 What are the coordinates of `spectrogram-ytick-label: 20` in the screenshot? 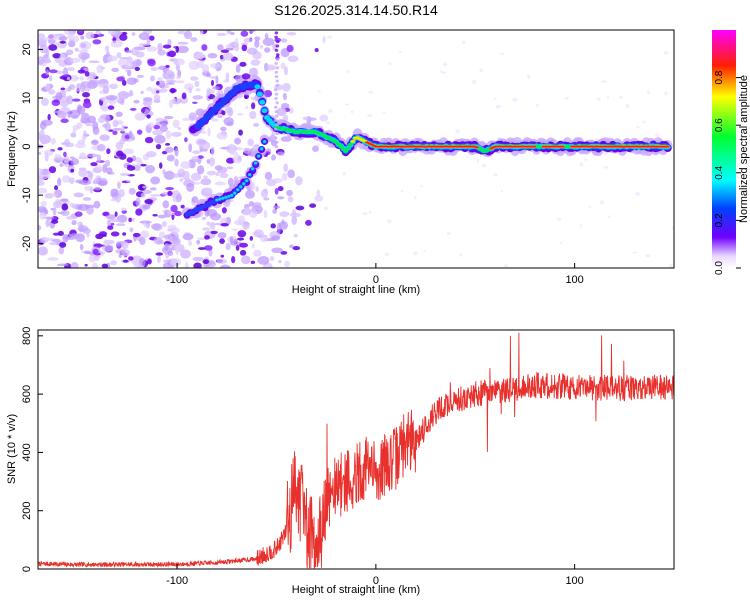 It's located at (27, 49).